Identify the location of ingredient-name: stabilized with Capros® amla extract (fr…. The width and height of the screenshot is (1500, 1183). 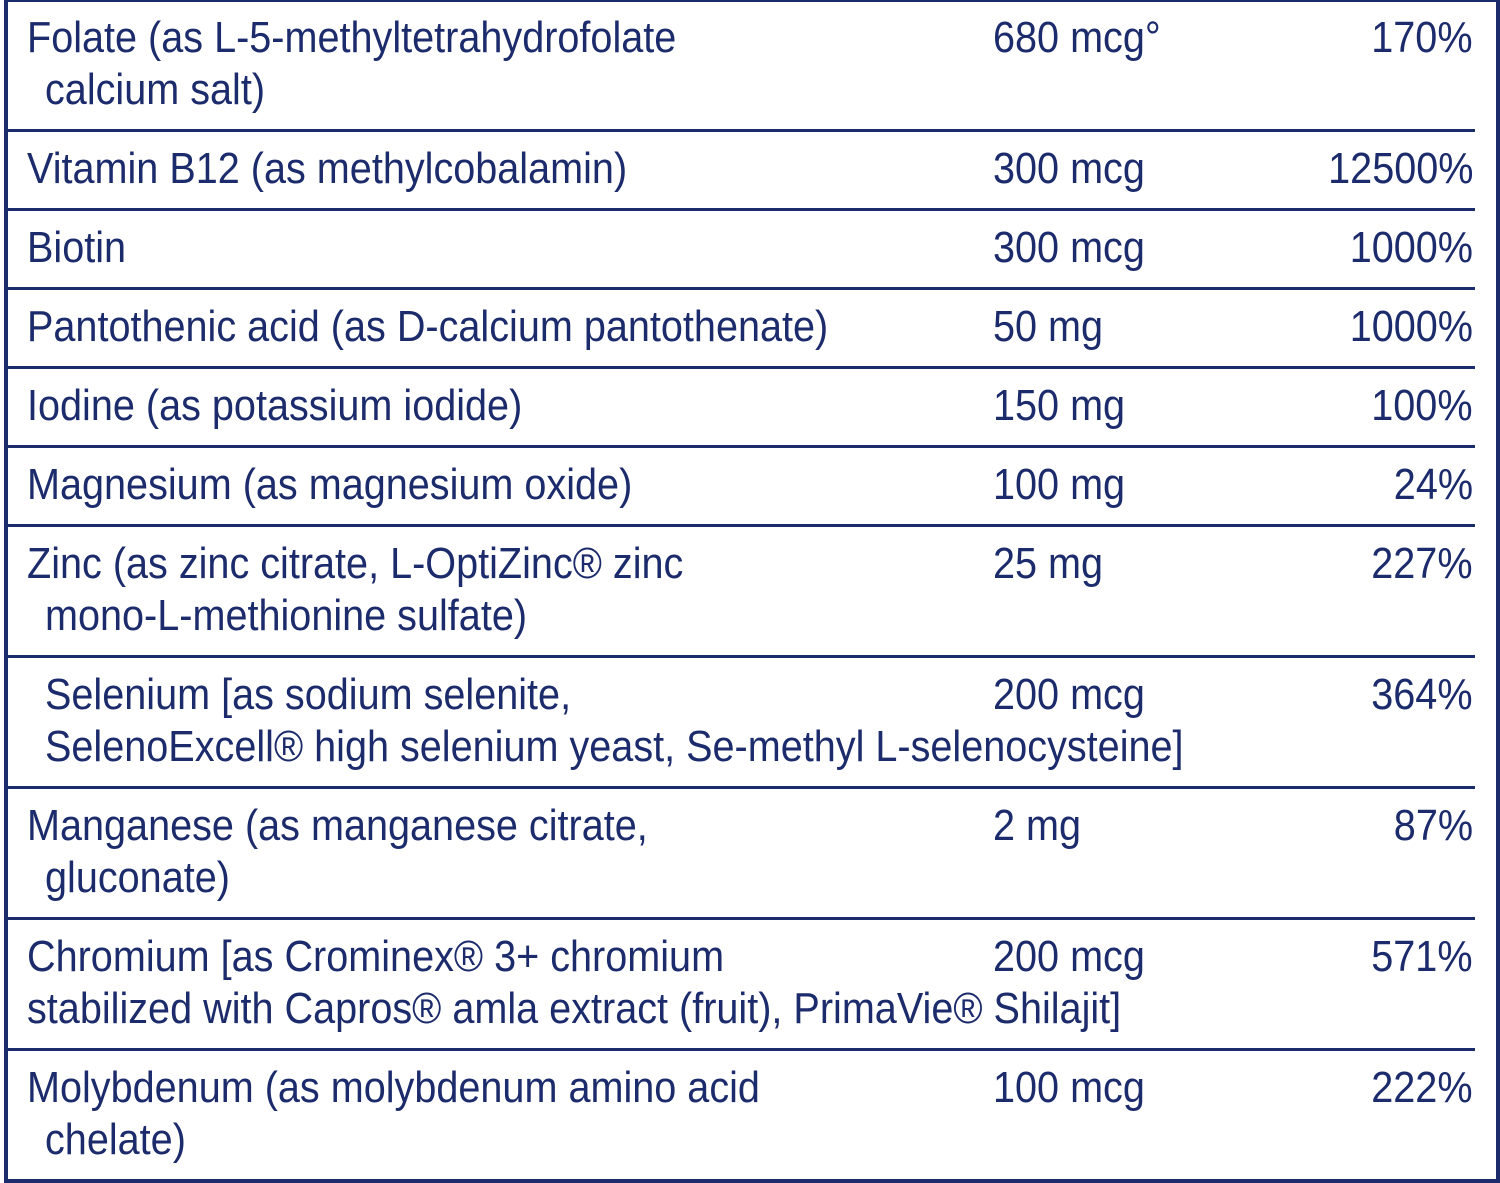
(574, 1008).